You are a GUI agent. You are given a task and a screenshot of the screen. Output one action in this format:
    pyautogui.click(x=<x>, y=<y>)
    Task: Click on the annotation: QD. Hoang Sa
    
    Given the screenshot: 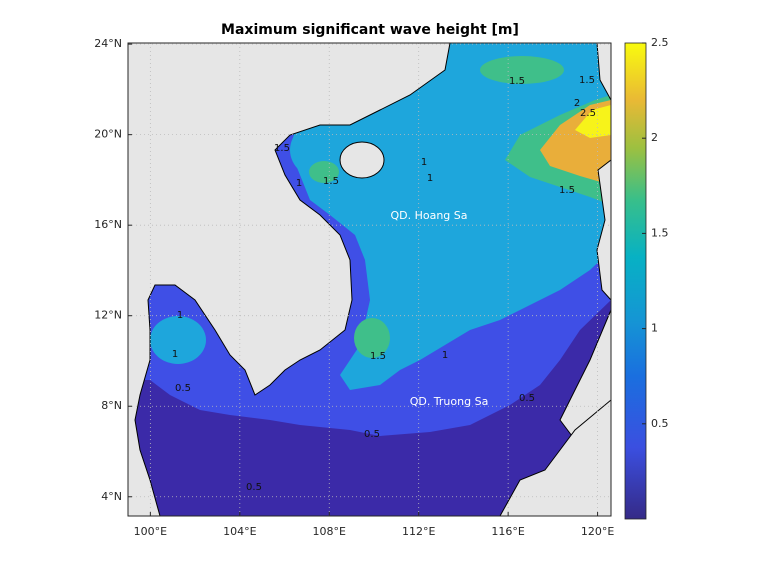 What is the action you would take?
    pyautogui.click(x=428, y=215)
    